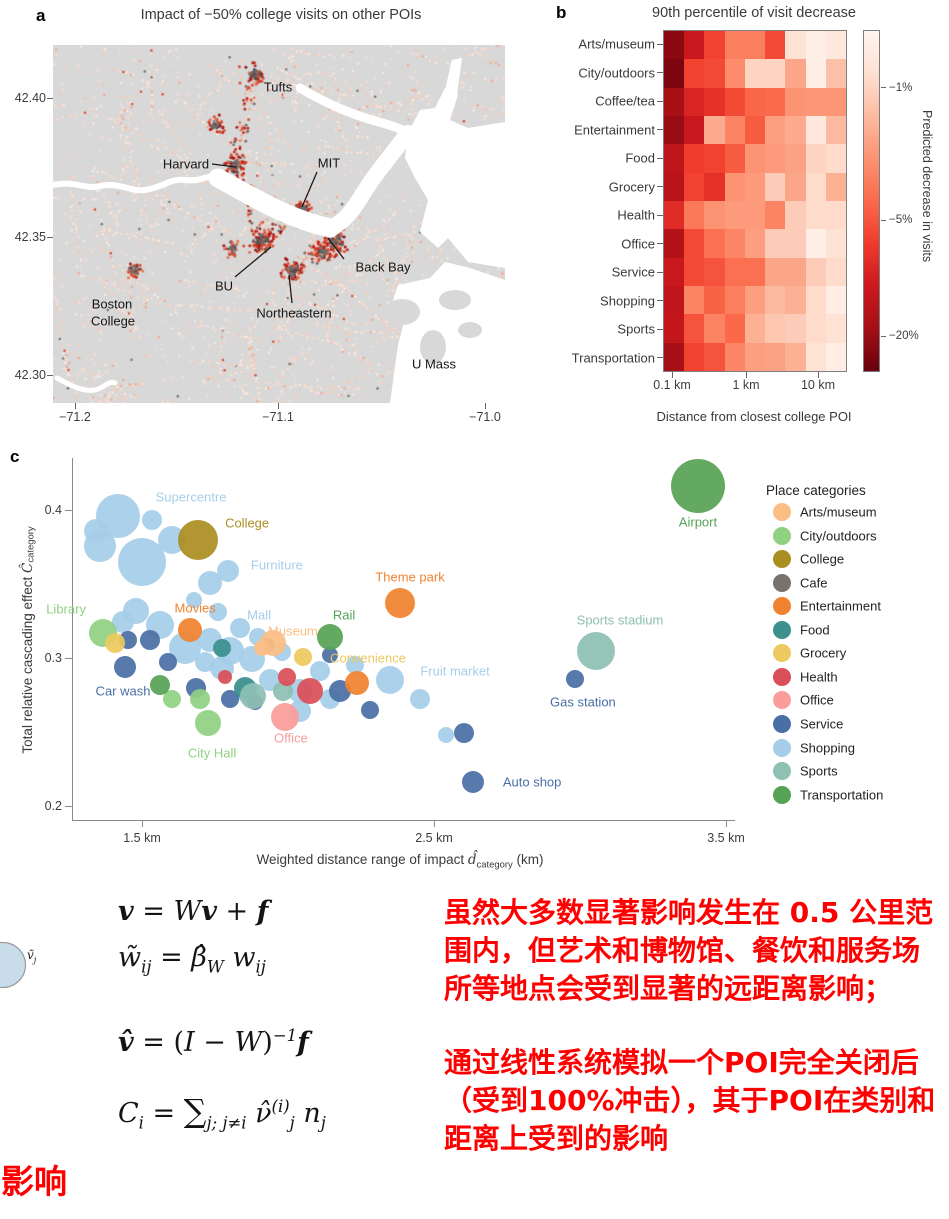  What do you see at coordinates (113, 321) in the screenshot?
I see `map-label-college: College` at bounding box center [113, 321].